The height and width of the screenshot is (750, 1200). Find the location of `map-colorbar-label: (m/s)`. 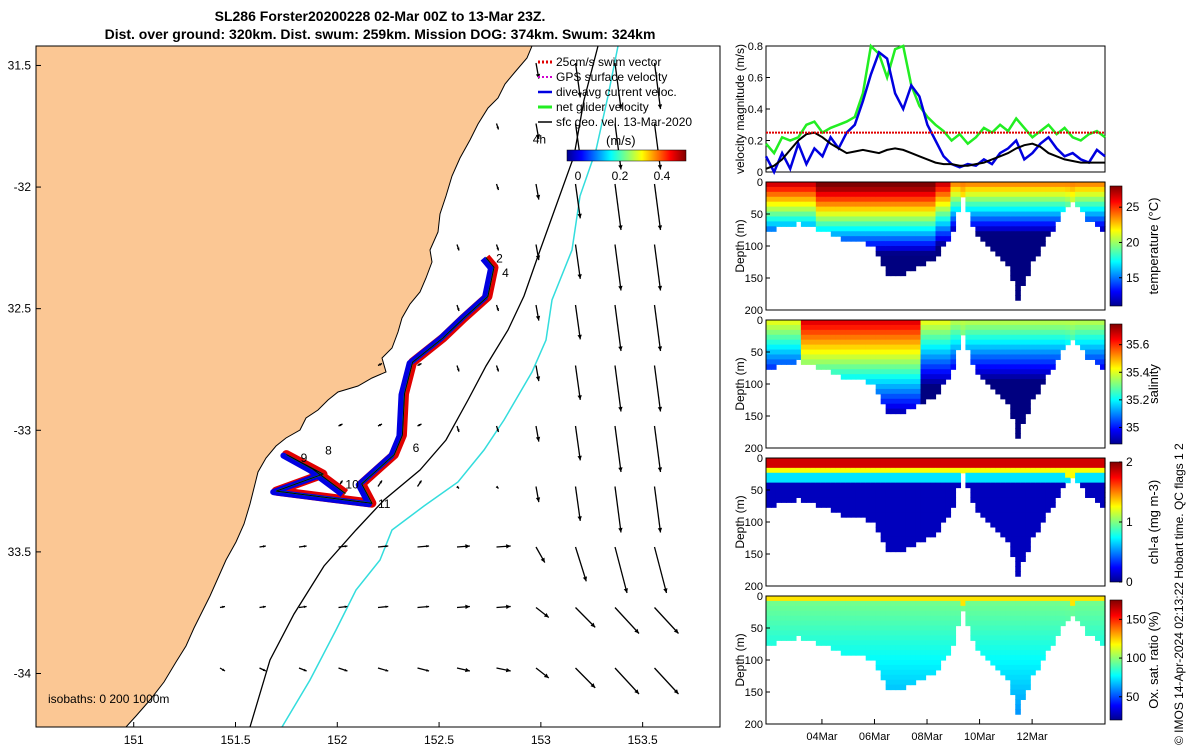

map-colorbar-label: (m/s) is located at coordinates (621, 140).